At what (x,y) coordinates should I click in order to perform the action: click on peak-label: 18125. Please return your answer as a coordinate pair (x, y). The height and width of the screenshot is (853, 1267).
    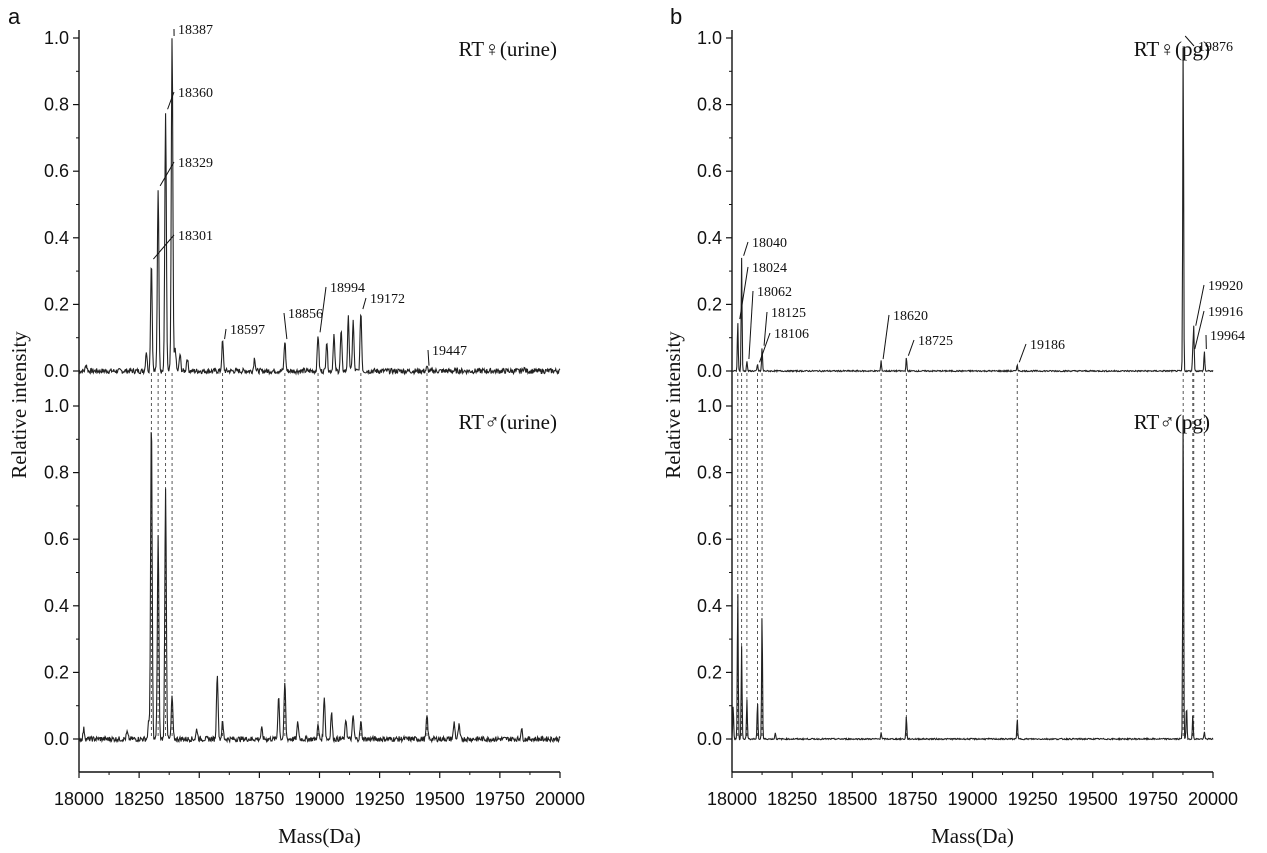
    Looking at the image, I should click on (788, 313).